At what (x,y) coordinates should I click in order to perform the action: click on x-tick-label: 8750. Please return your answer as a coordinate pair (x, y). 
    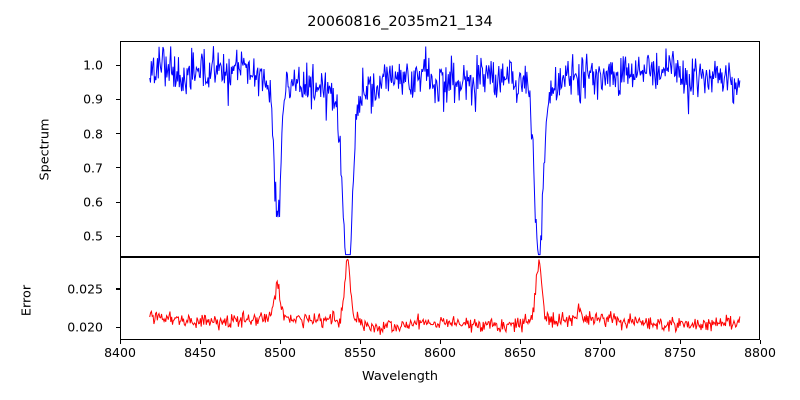
    Looking at the image, I should click on (680, 352).